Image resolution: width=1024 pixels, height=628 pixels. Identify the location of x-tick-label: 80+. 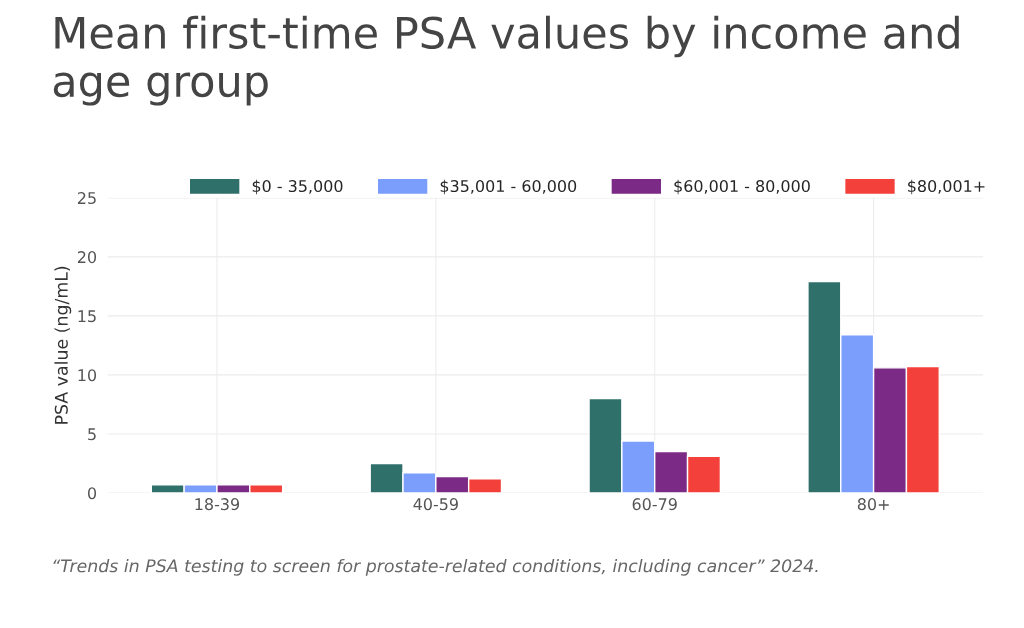
(873, 504).